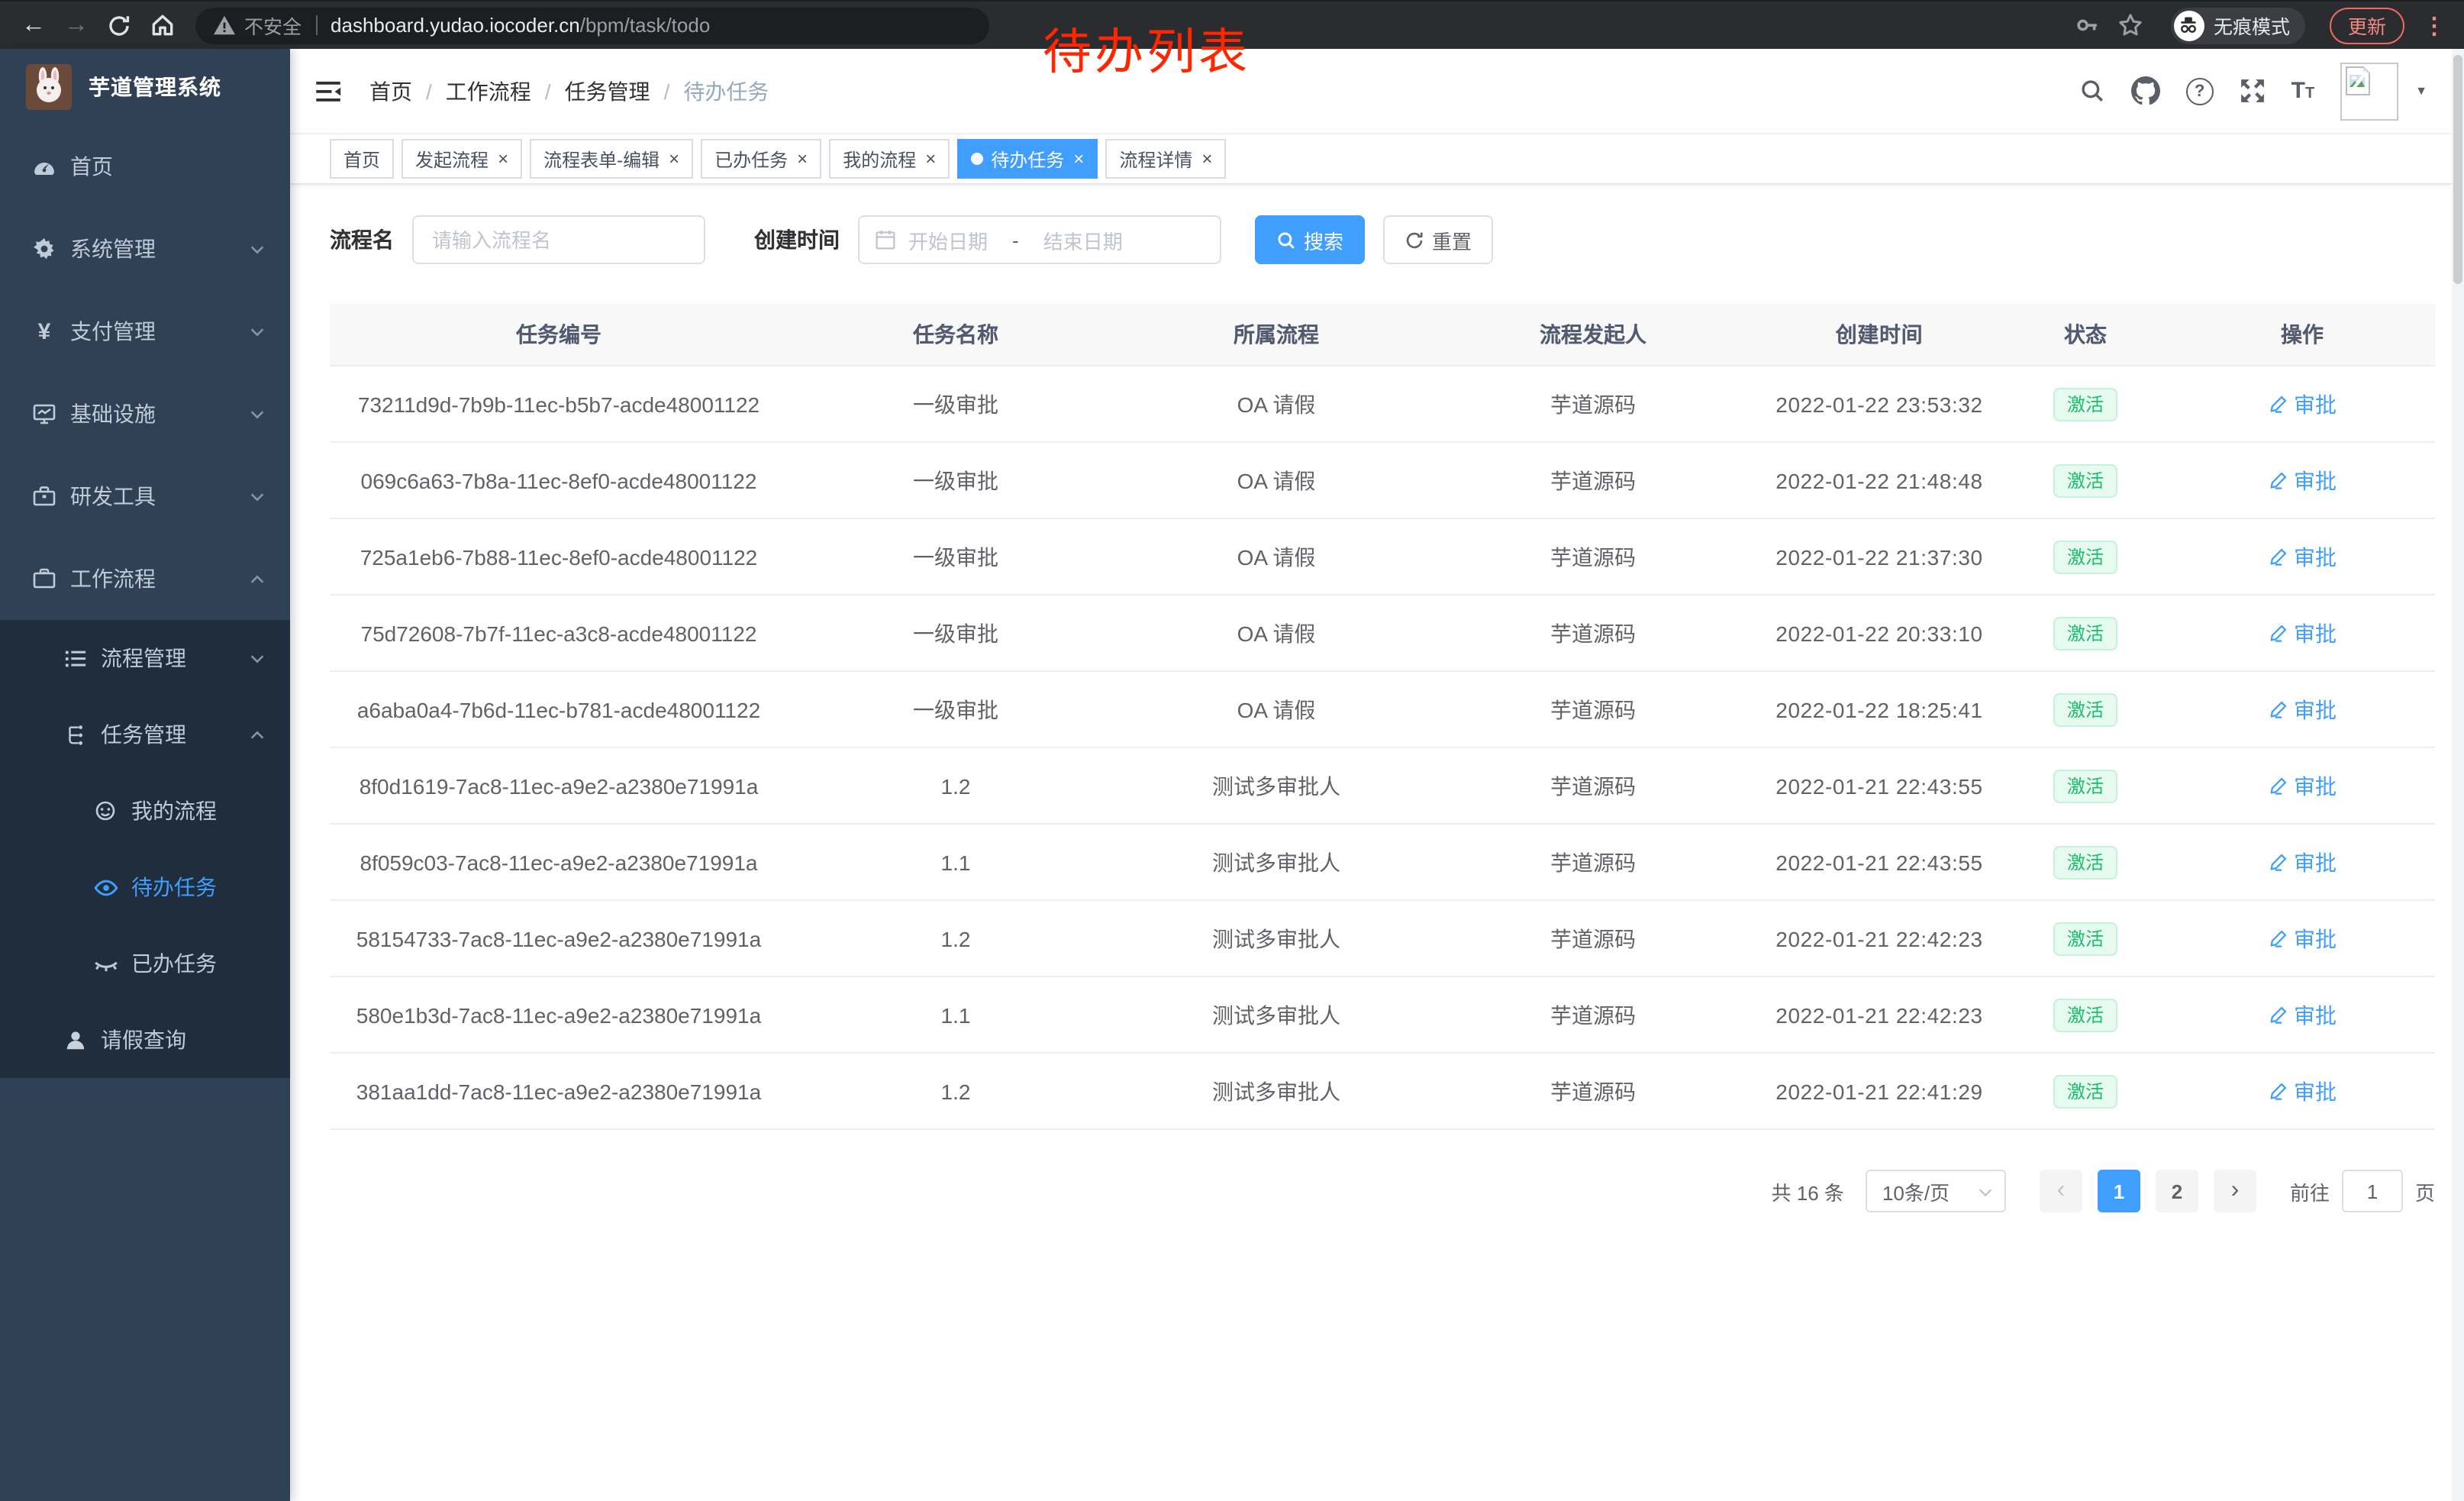 This screenshot has width=2464, height=1501. Describe the element at coordinates (1311, 239) in the screenshot. I see `search-button: 搜索` at that location.